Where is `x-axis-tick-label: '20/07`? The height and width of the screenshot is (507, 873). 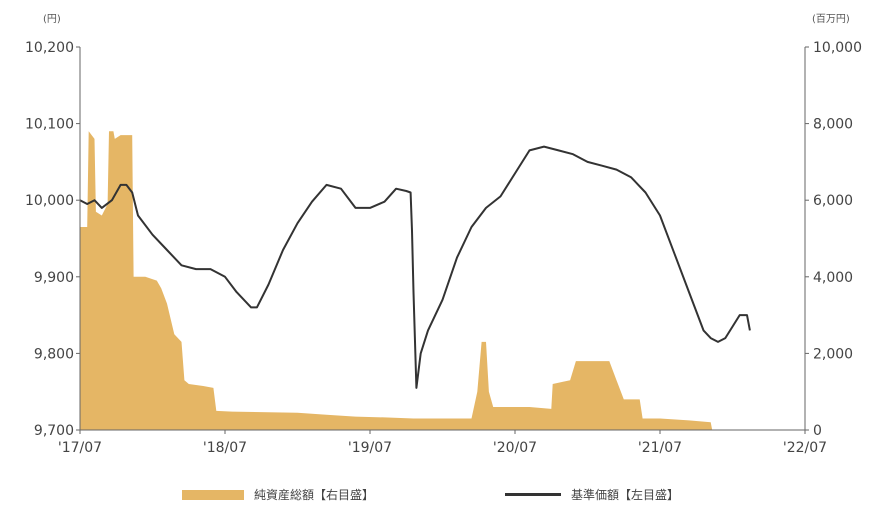 x-axis-tick-label: '20/07 is located at coordinates (515, 448).